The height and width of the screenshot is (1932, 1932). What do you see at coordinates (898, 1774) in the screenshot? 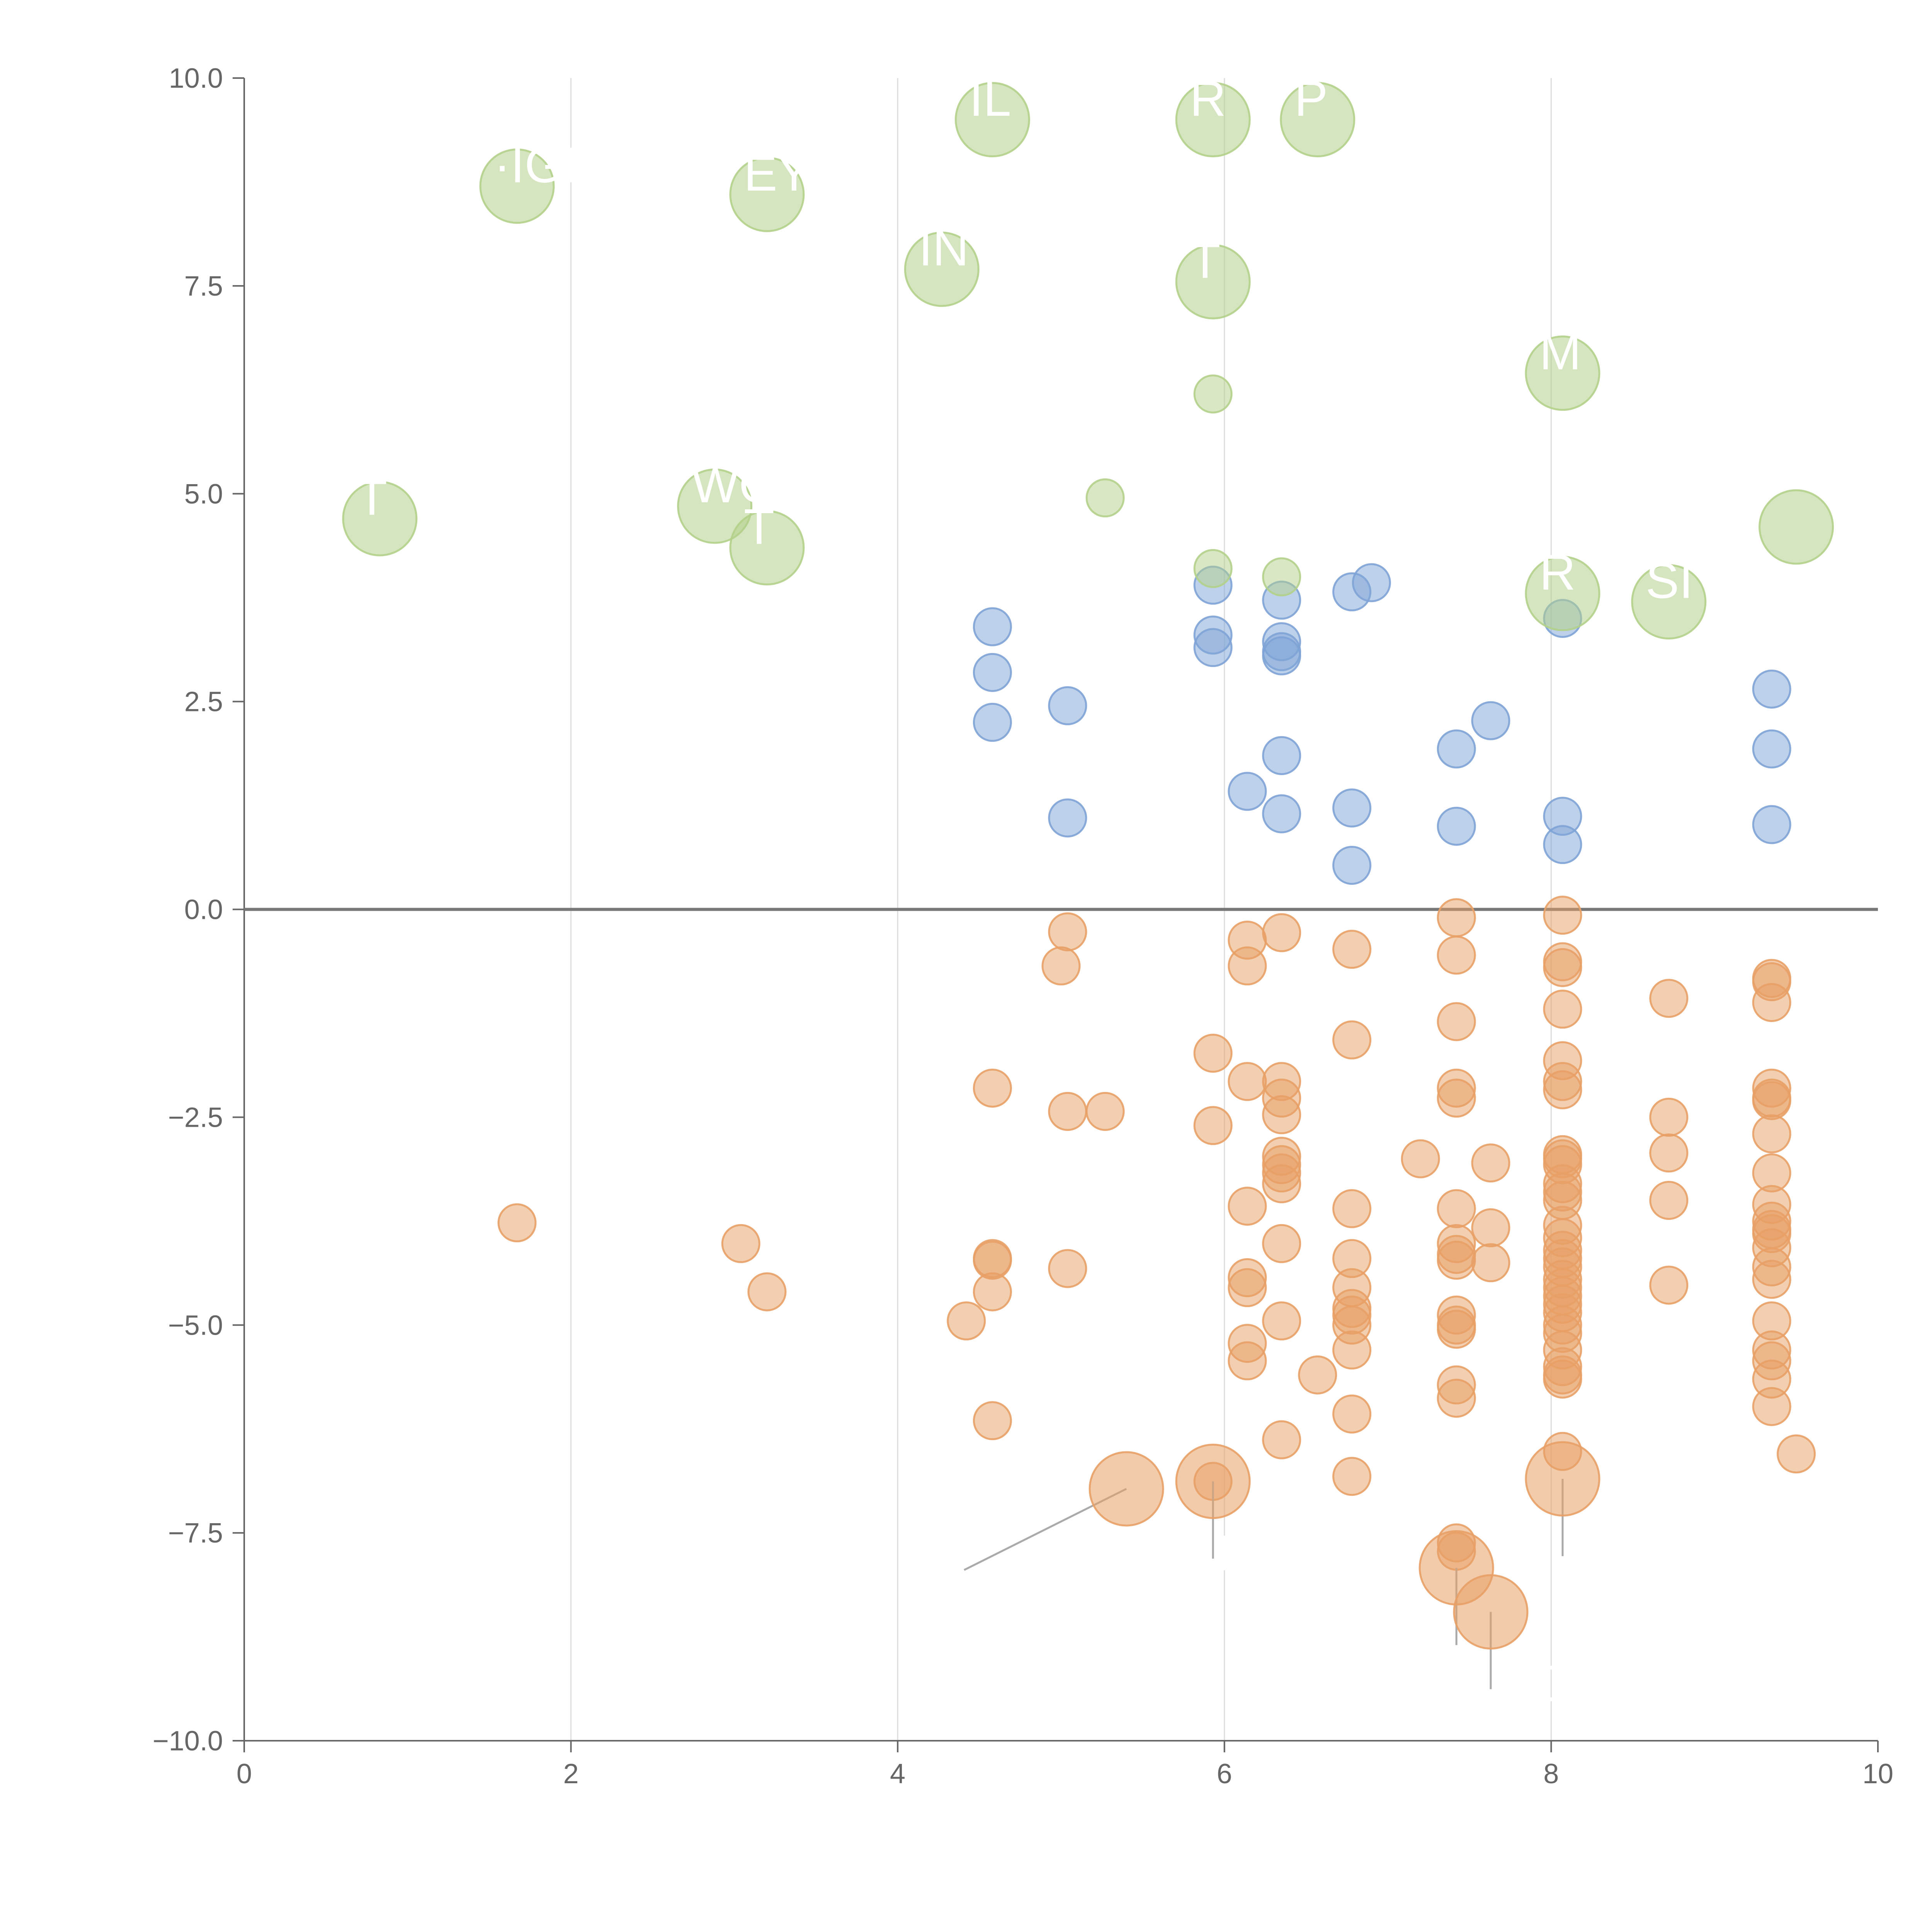
I see `x-tick-label: 4` at bounding box center [898, 1774].